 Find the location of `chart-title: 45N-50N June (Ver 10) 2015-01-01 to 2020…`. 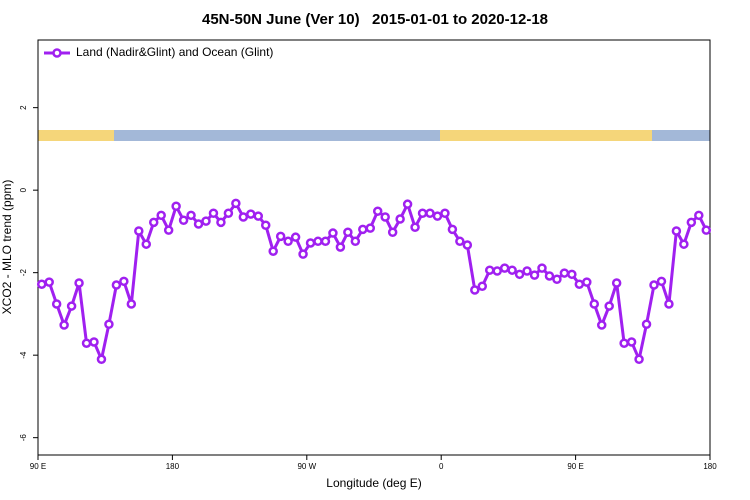

chart-title: 45N-50N June (Ver 10) 2015-01-01 to 2020… is located at coordinates (375, 19).